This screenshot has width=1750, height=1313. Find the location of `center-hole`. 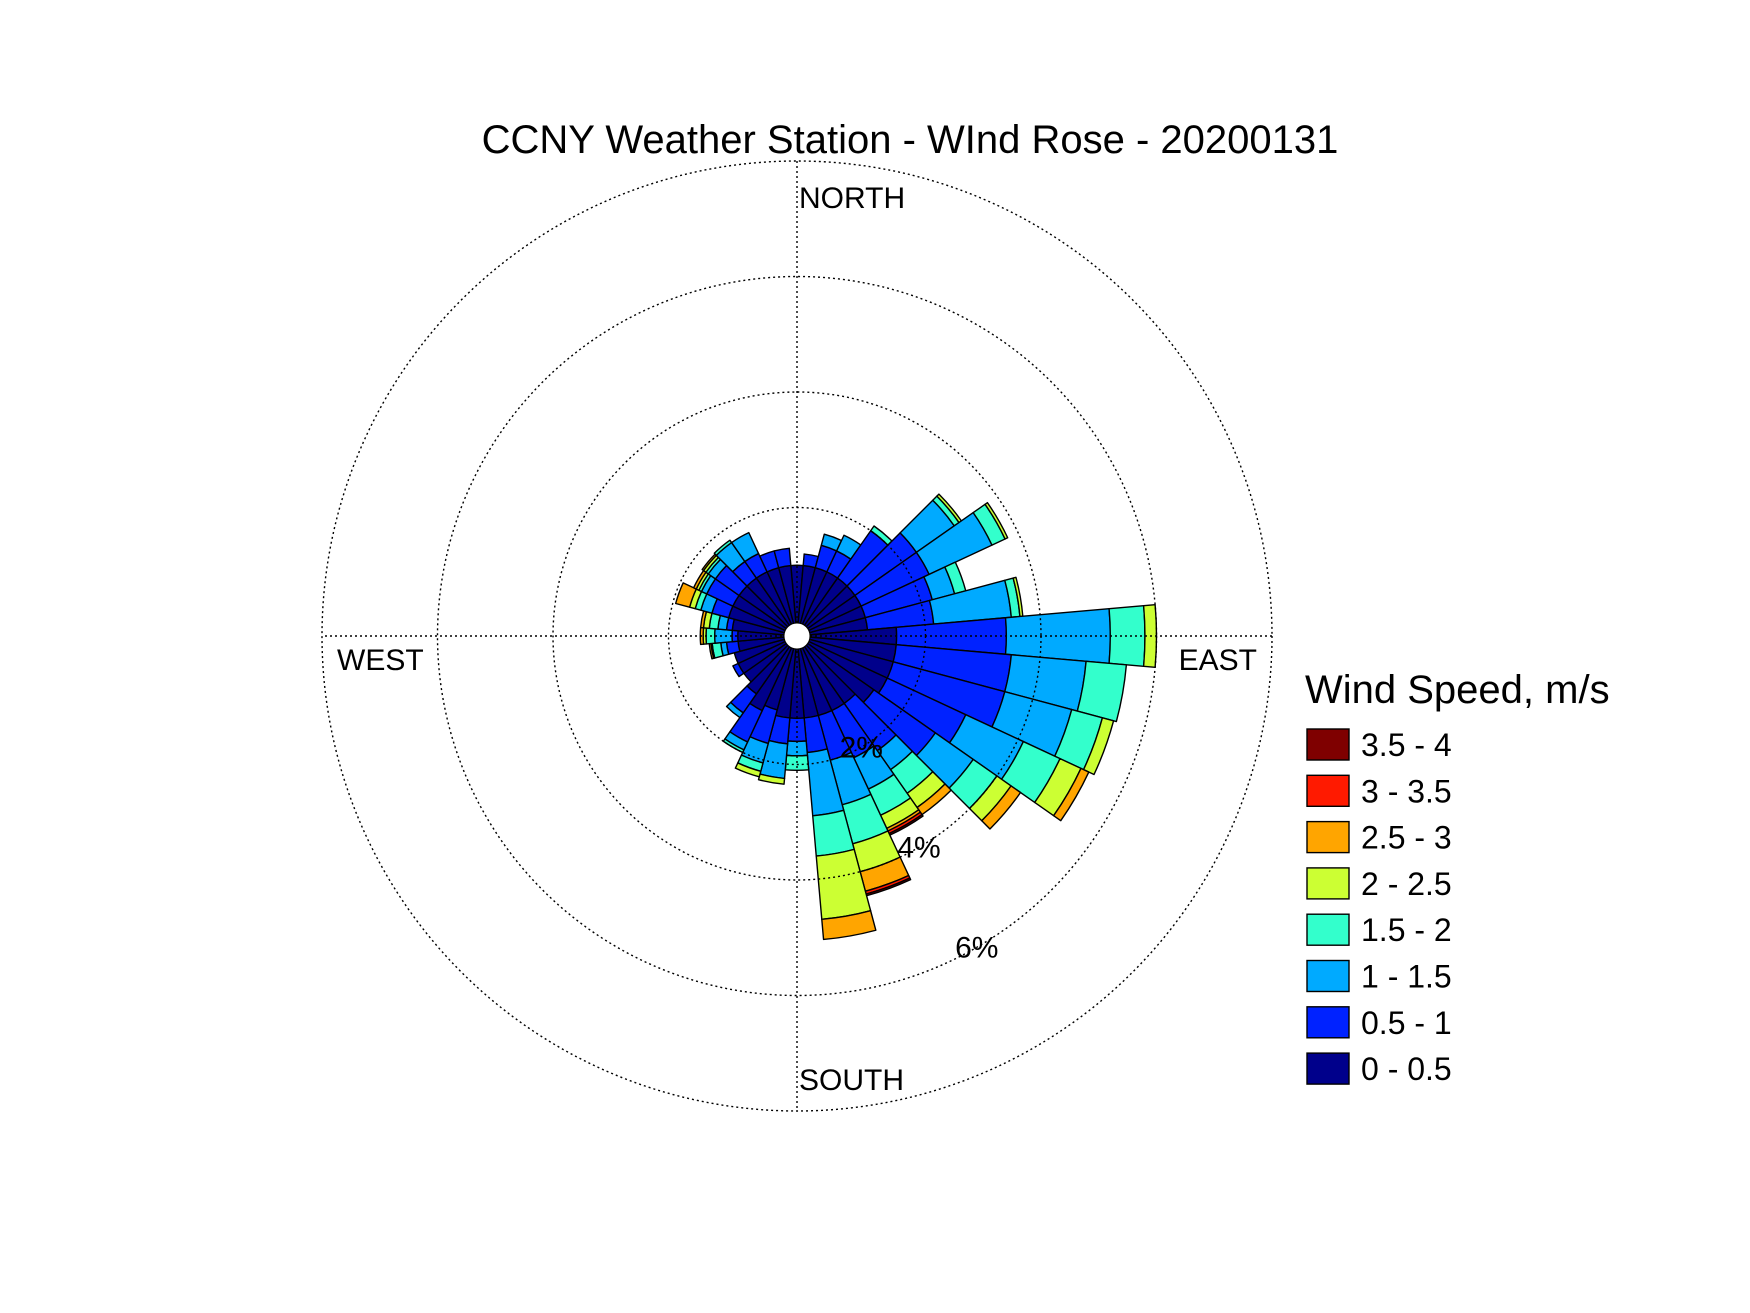

center-hole is located at coordinates (797, 636).